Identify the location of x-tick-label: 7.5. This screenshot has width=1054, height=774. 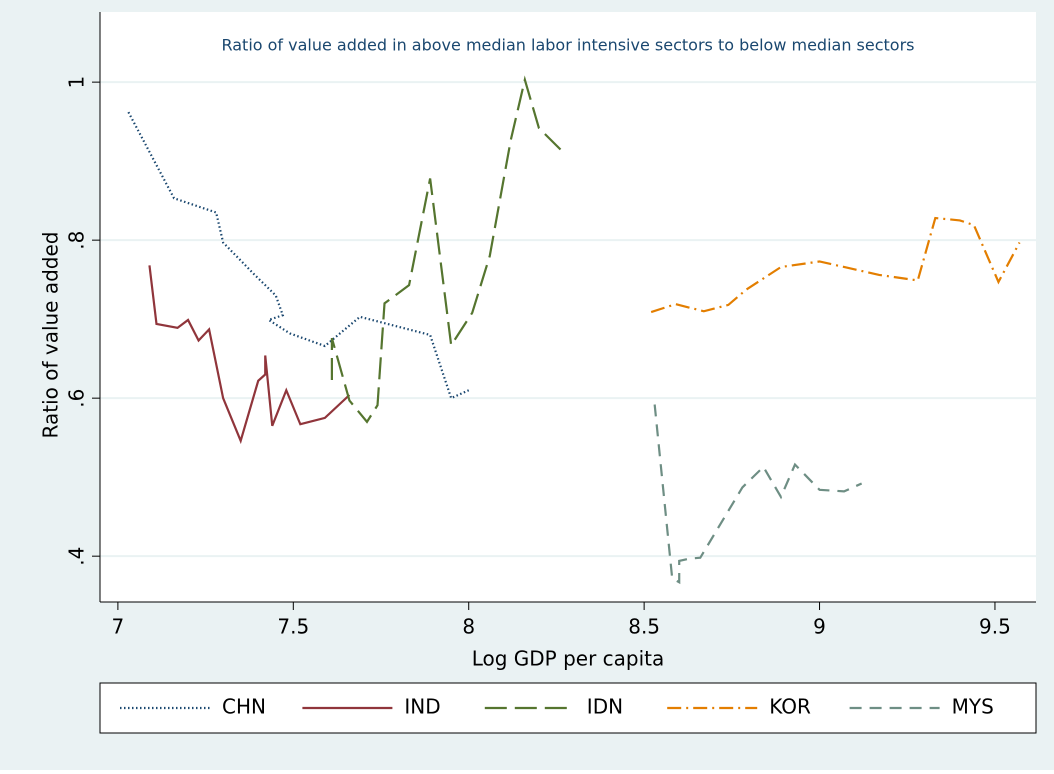
(293, 627).